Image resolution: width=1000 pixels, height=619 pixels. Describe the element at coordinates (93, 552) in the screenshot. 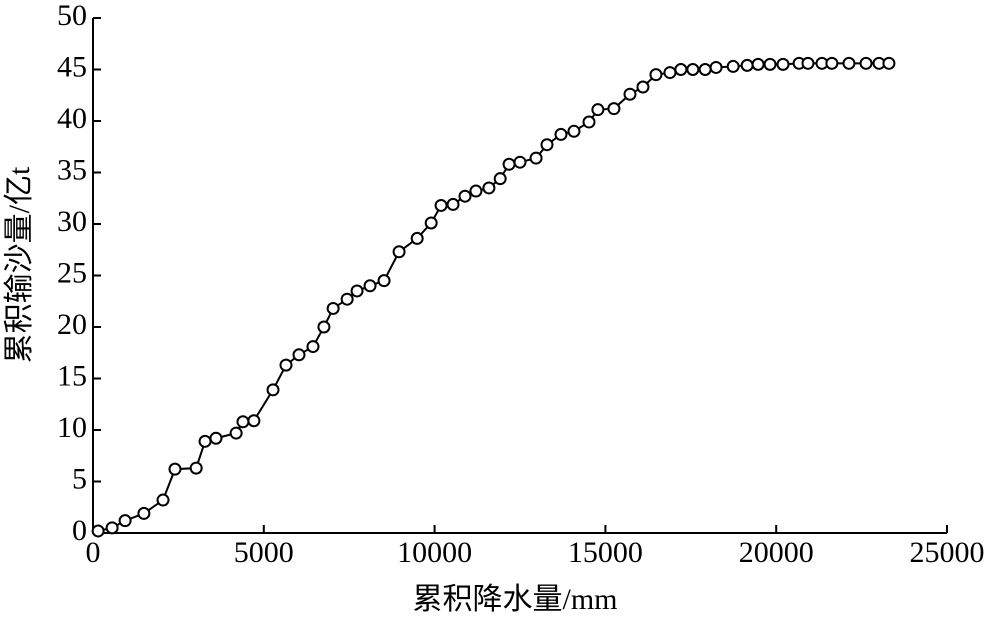

I see `x-tick-label: 0` at that location.